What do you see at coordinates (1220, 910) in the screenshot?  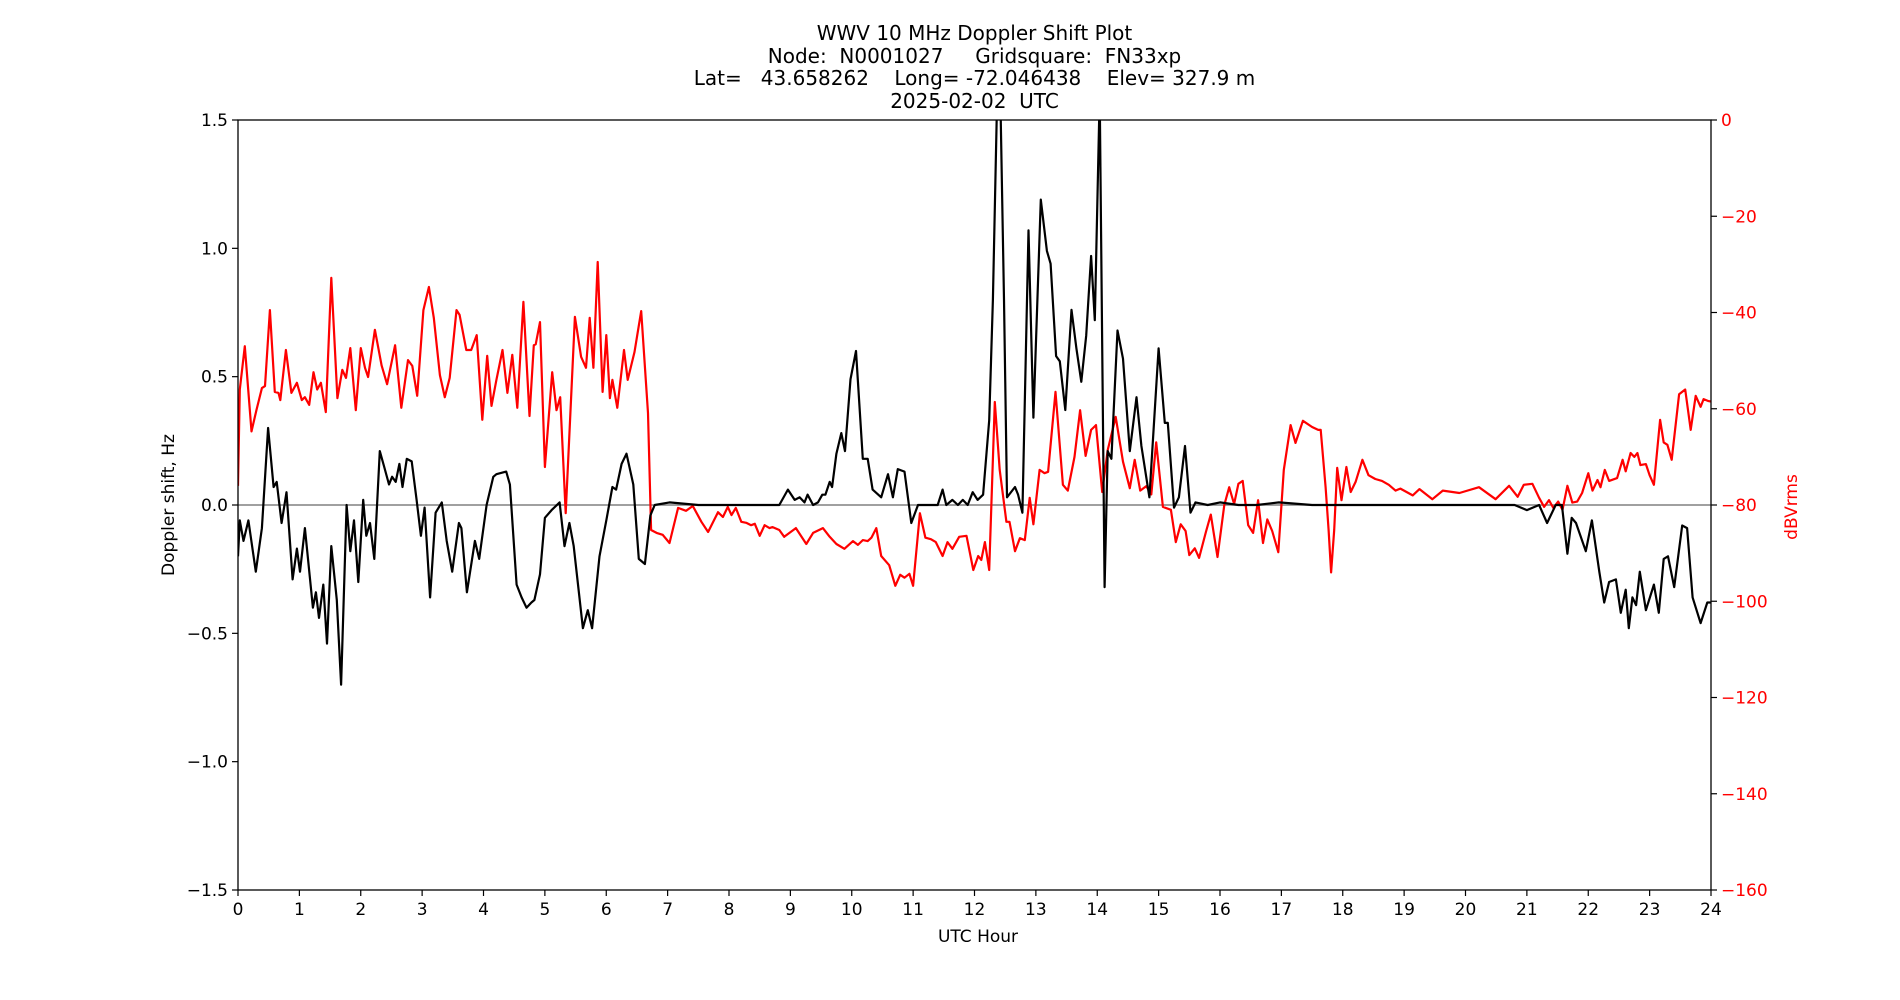 I see `x-tick-label: 16` at bounding box center [1220, 910].